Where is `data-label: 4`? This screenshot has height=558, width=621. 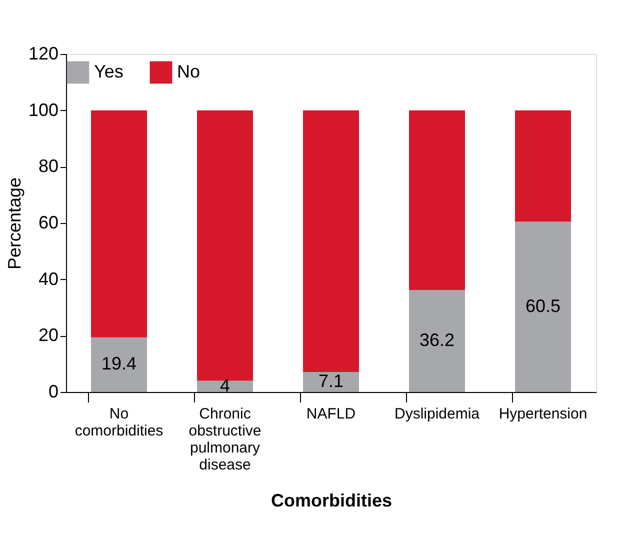 data-label: 4 is located at coordinates (225, 385).